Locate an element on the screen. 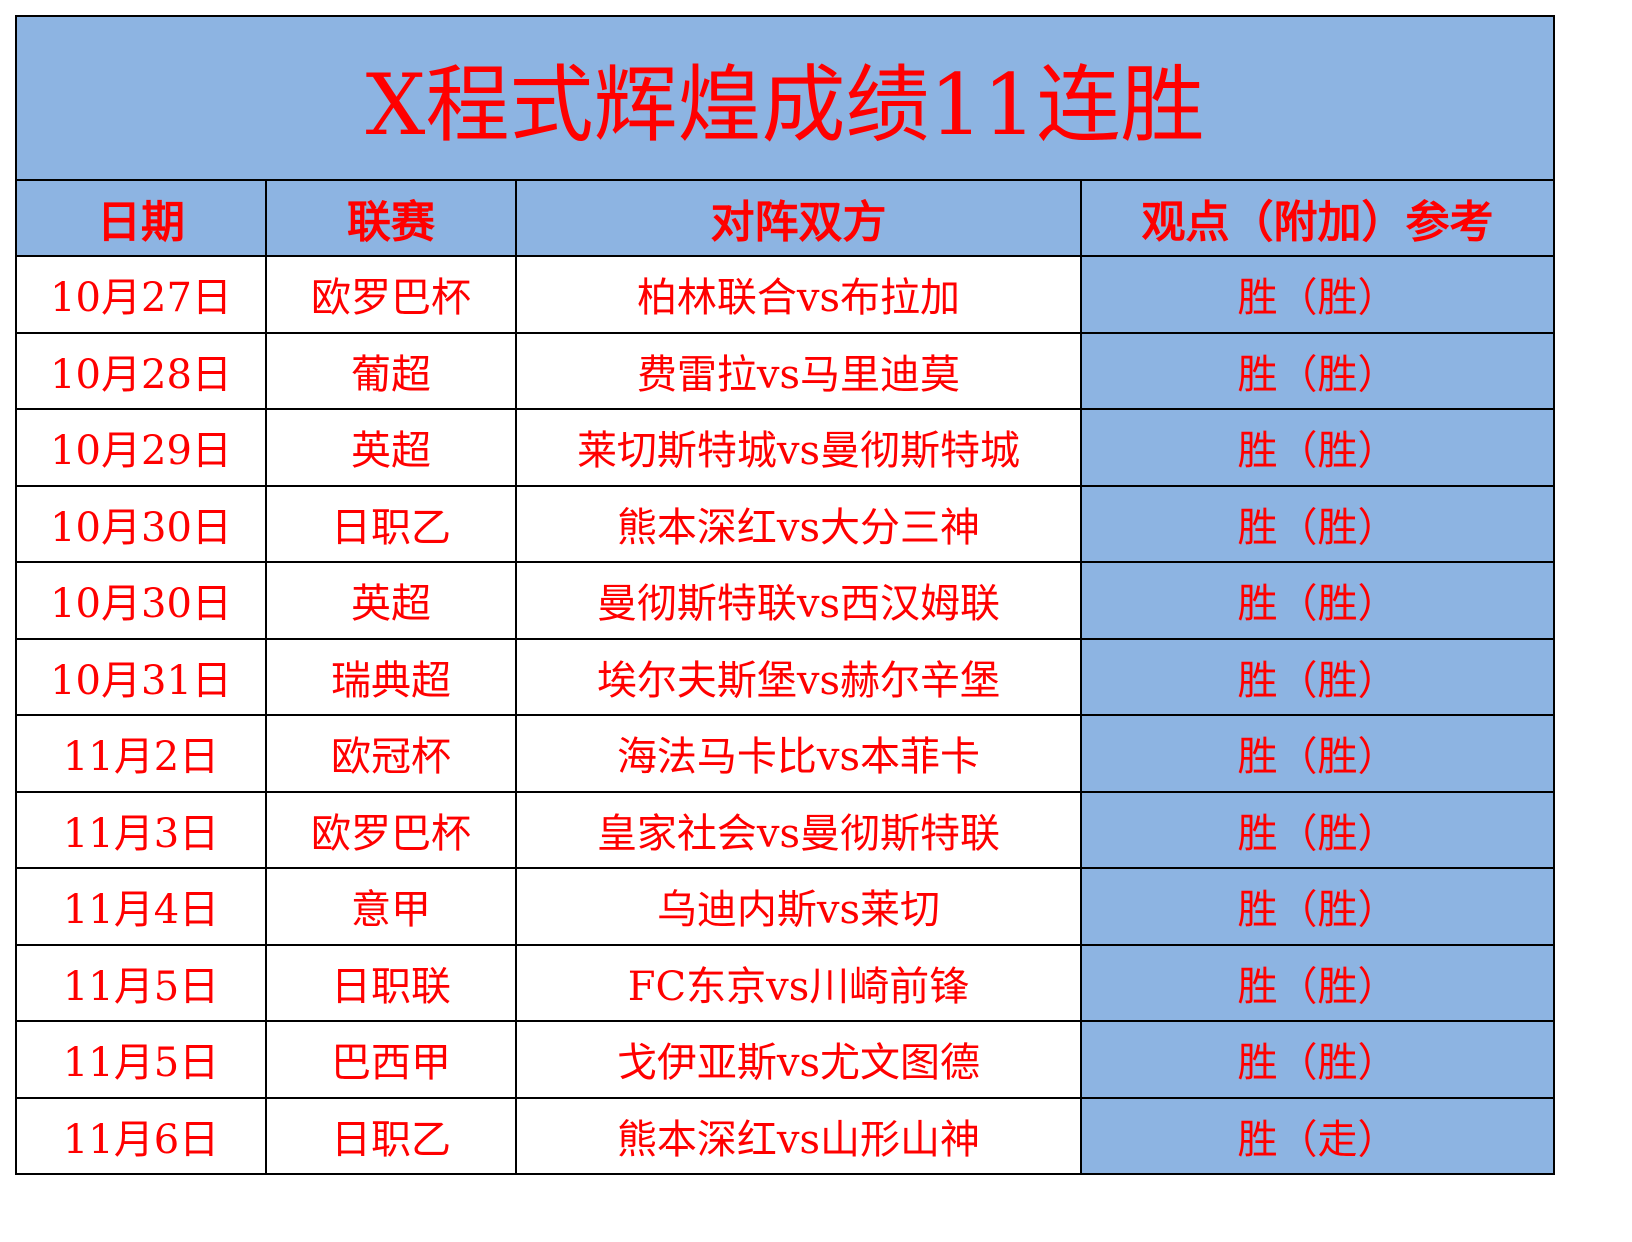 This screenshot has width=1632, height=1242. date-cell: 11月3日 is located at coordinates (141, 829).